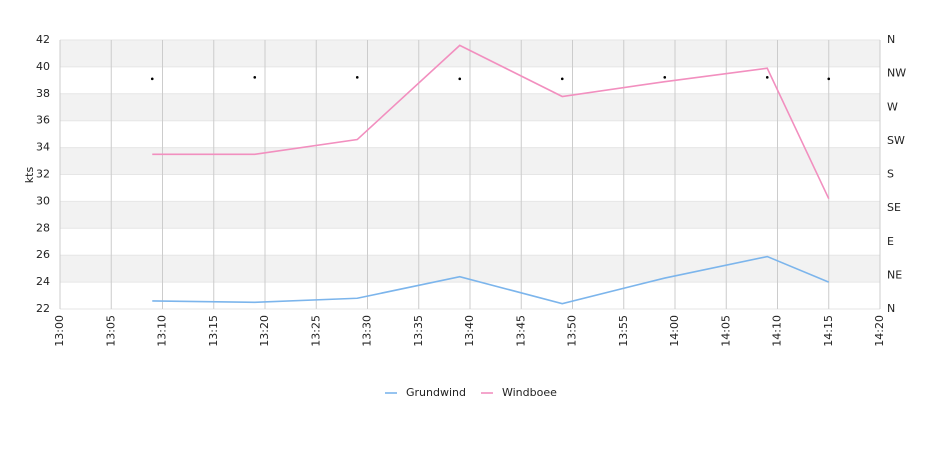  I want to click on x-tick-label: 13:25, so click(315, 331).